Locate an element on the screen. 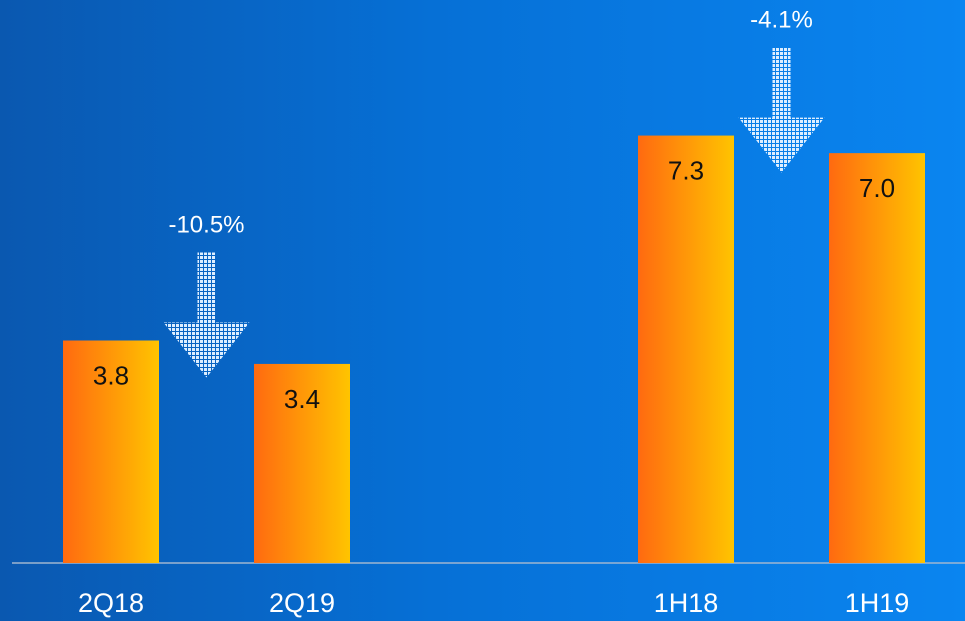  change-percent-label: -4.1% is located at coordinates (781, 20).